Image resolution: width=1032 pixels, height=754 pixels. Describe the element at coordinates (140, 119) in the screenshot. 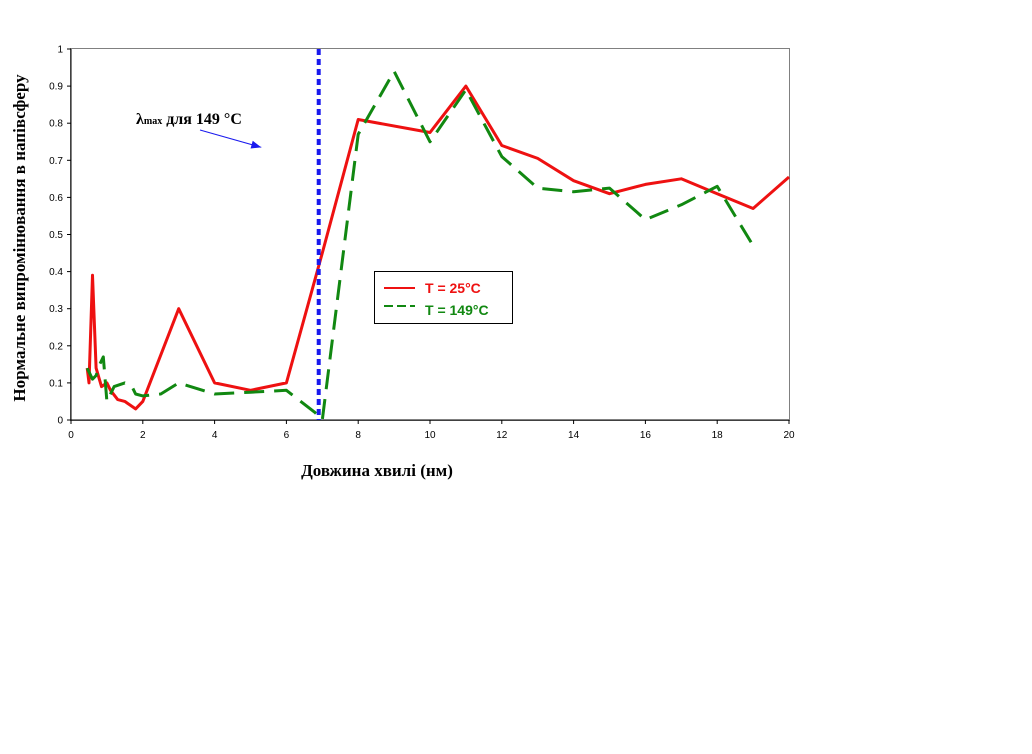

I see `annotation-lambda: λ` at that location.